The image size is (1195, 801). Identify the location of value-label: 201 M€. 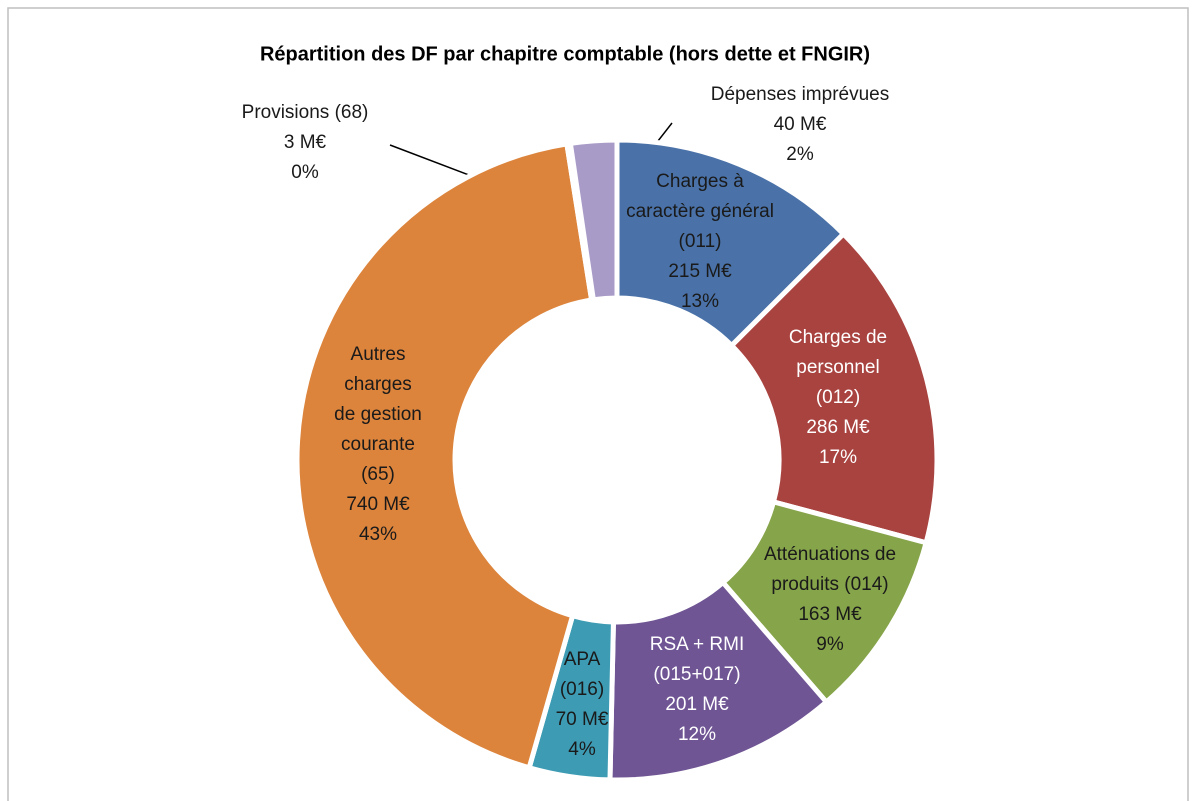
(697, 704).